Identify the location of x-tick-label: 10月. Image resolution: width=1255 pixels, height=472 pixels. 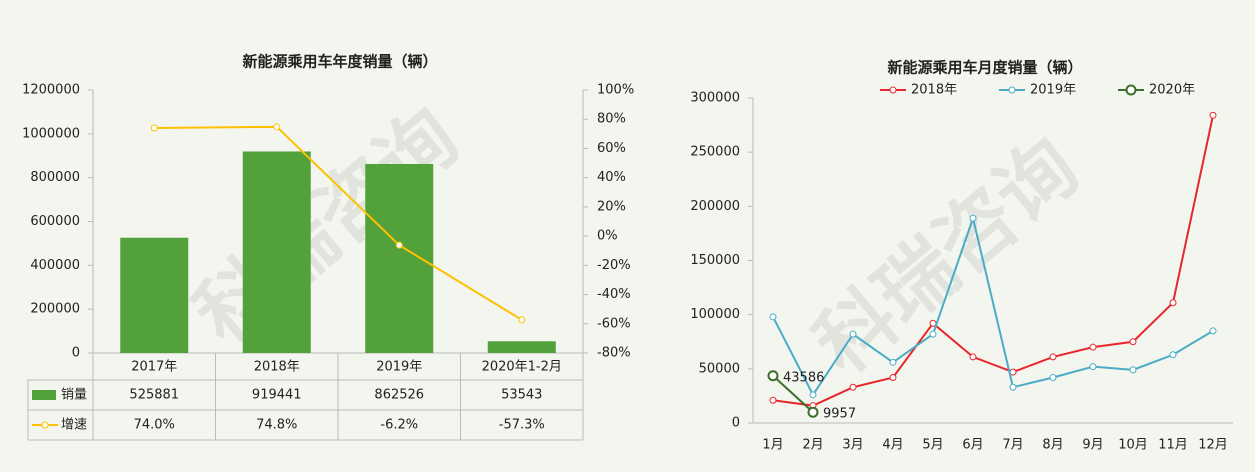
(1133, 445).